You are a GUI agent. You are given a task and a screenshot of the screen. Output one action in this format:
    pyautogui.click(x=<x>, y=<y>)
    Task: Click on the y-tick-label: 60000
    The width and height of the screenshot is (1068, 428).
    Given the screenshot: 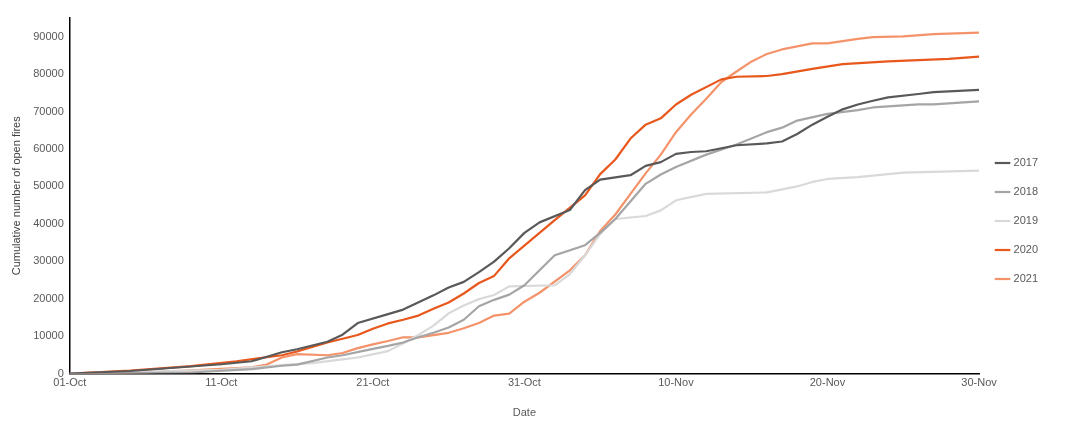 What is the action you would take?
    pyautogui.click(x=48, y=148)
    